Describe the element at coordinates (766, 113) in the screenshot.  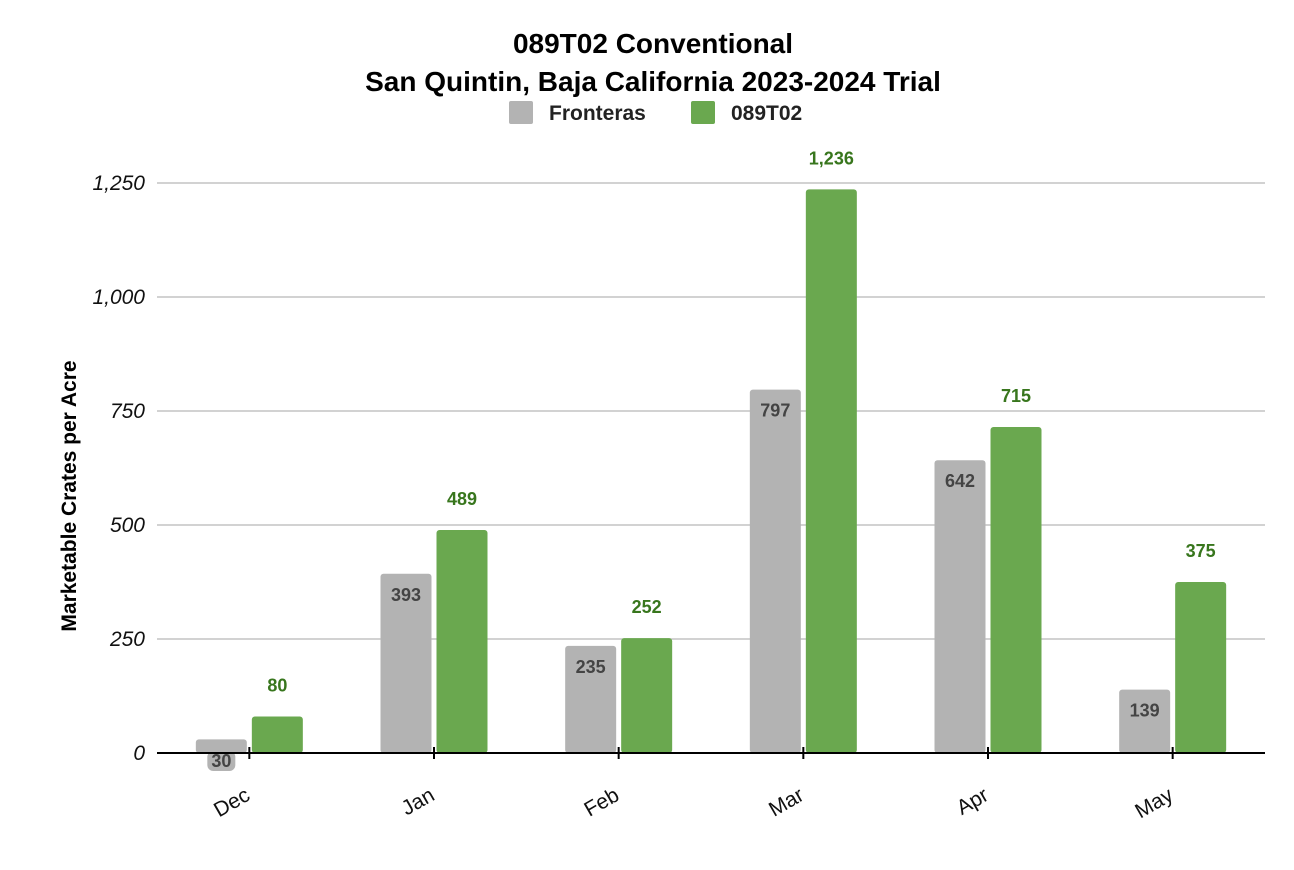
I see `legend-label: 089T02` at that location.